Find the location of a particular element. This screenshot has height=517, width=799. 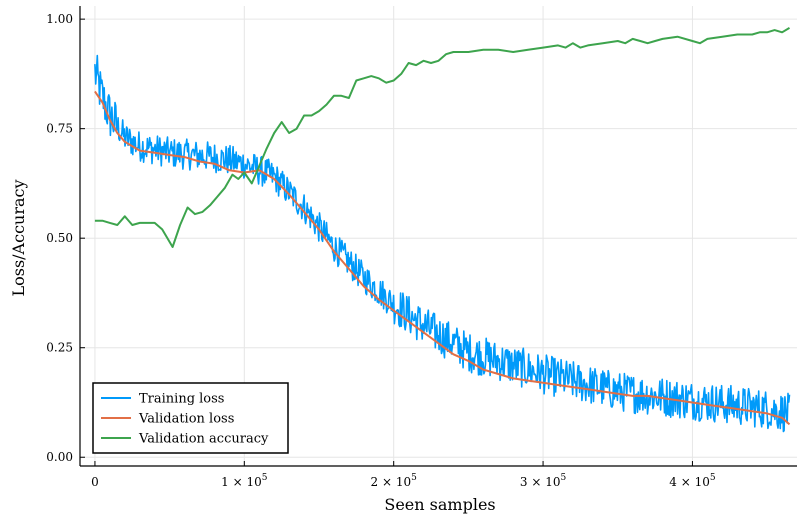

y-tick-label: 0.25 is located at coordinates (59, 348).